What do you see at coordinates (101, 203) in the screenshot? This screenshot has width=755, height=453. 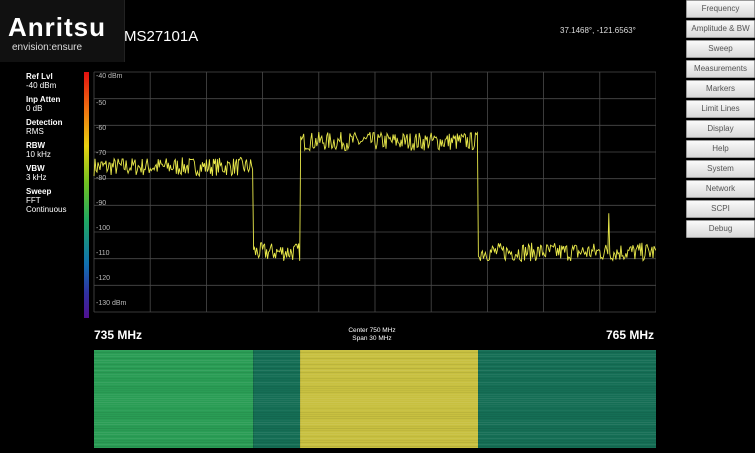 I see `y-tick-label: -90` at bounding box center [101, 203].